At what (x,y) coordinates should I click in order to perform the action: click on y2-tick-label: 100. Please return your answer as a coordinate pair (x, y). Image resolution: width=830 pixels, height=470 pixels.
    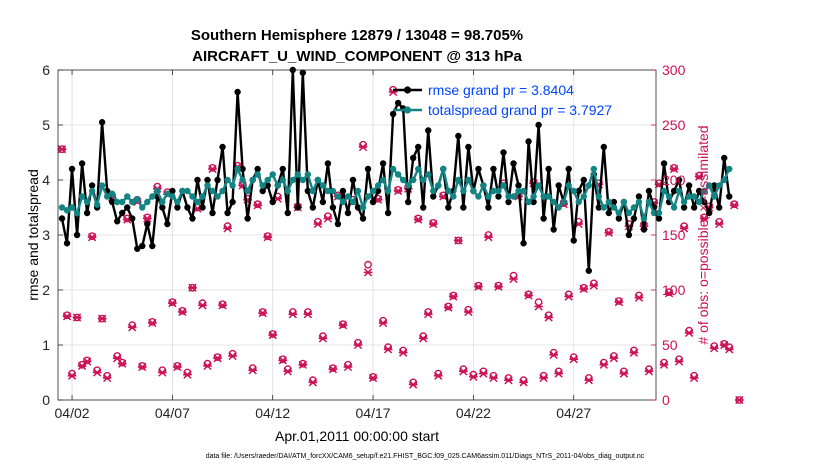
    Looking at the image, I should click on (674, 290).